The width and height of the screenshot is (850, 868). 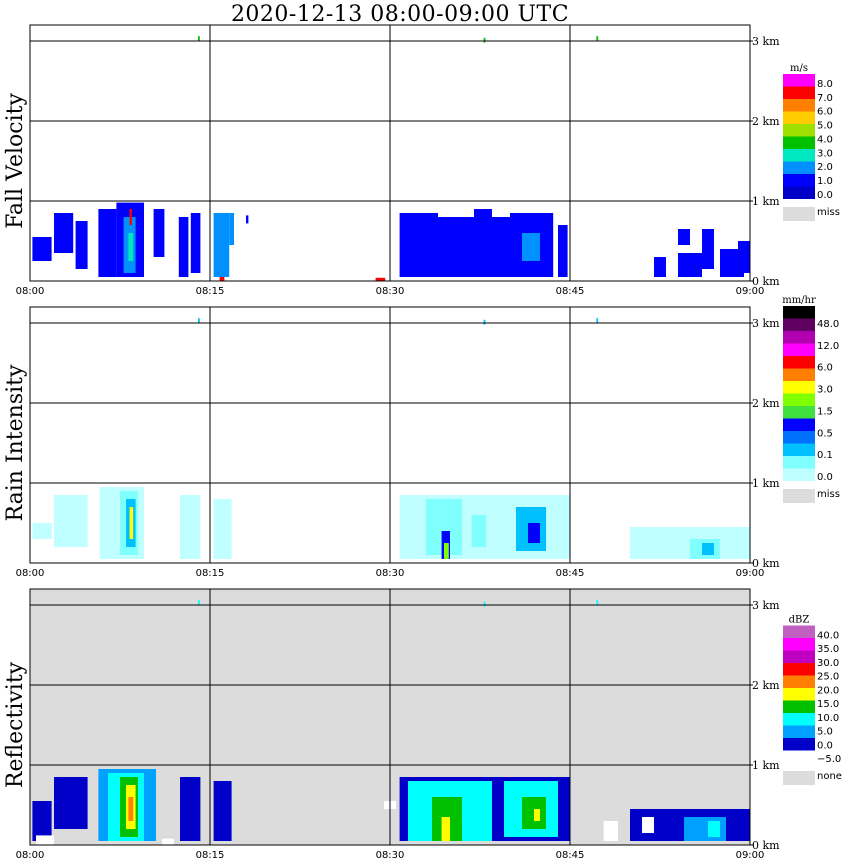 What do you see at coordinates (828, 324) in the screenshot?
I see `rain-intensity-legend-label-0: 48.0` at bounding box center [828, 324].